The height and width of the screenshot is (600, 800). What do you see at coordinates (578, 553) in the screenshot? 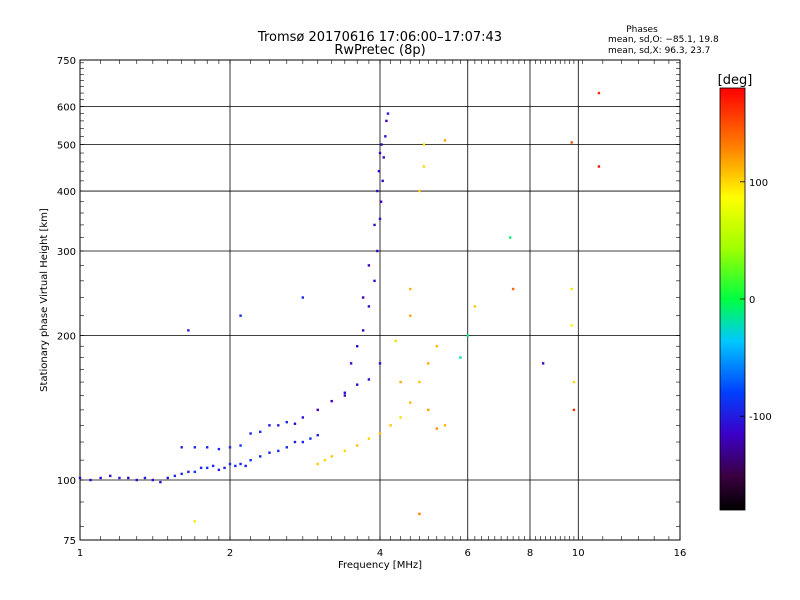
I see `x-tick-label: 10` at bounding box center [578, 553].